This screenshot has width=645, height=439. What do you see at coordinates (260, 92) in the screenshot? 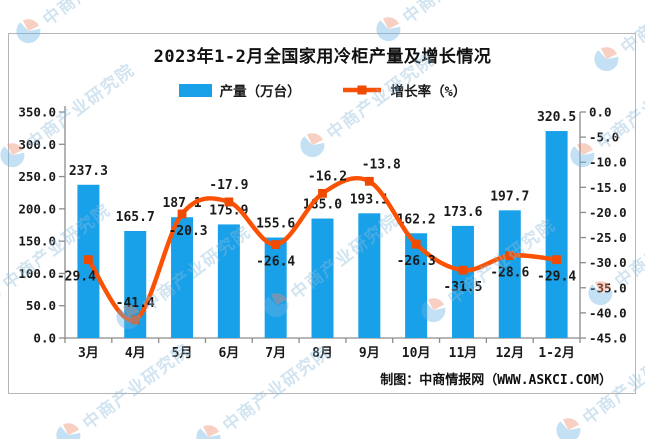
I see `legend-production-label: 产量（万台）` at bounding box center [260, 92].